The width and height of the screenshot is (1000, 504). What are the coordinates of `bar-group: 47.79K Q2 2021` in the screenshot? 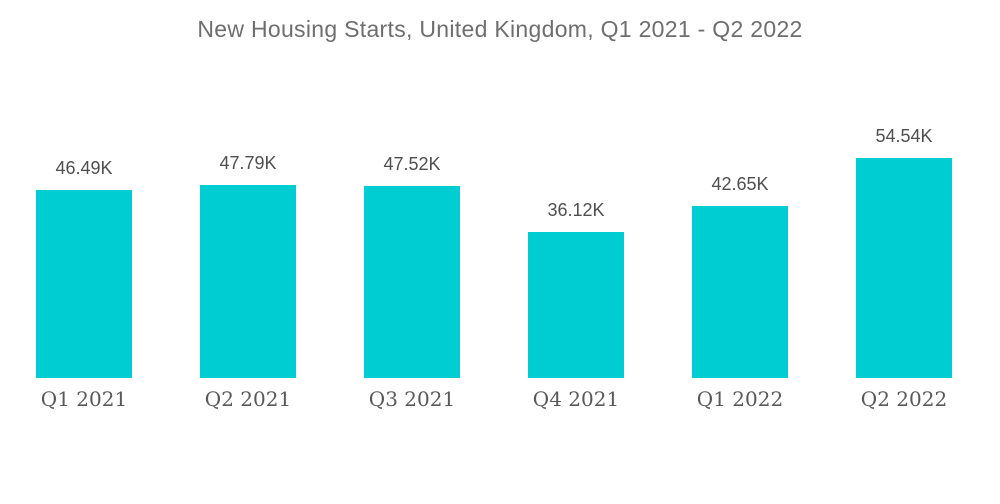 It's located at (248, 265).